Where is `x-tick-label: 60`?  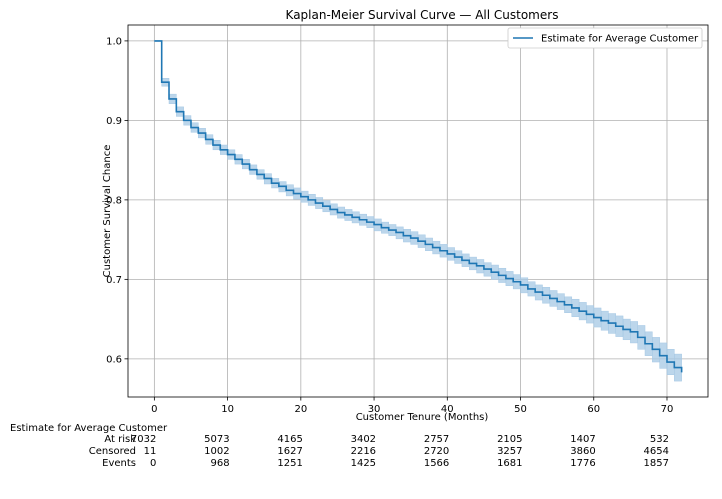 x-tick-label: 60 is located at coordinates (593, 409).